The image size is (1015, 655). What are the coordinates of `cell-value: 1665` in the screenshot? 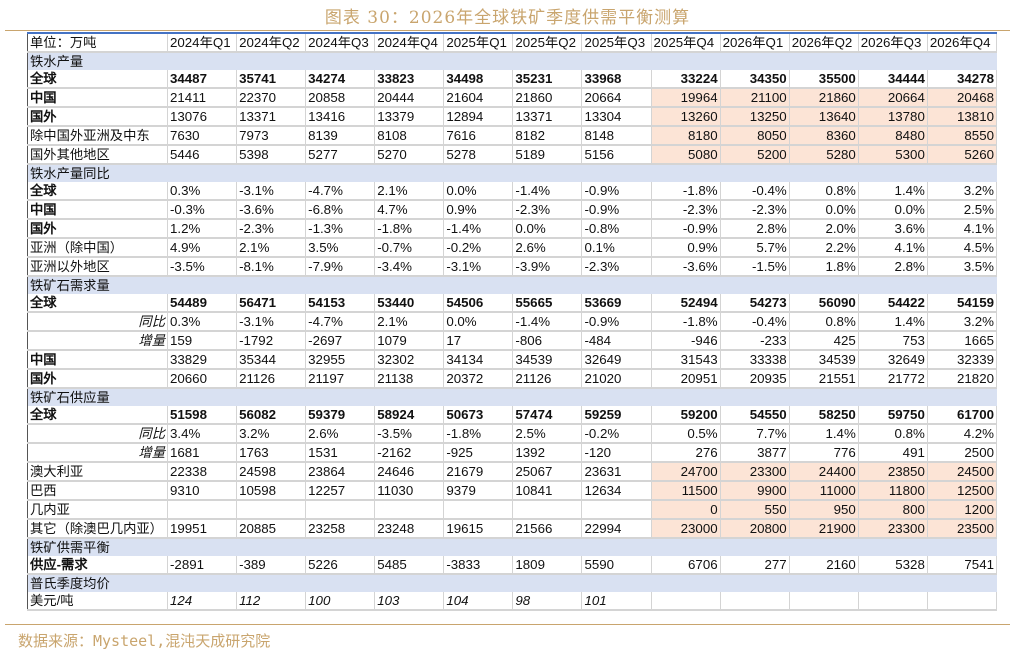 It's located at (962, 341).